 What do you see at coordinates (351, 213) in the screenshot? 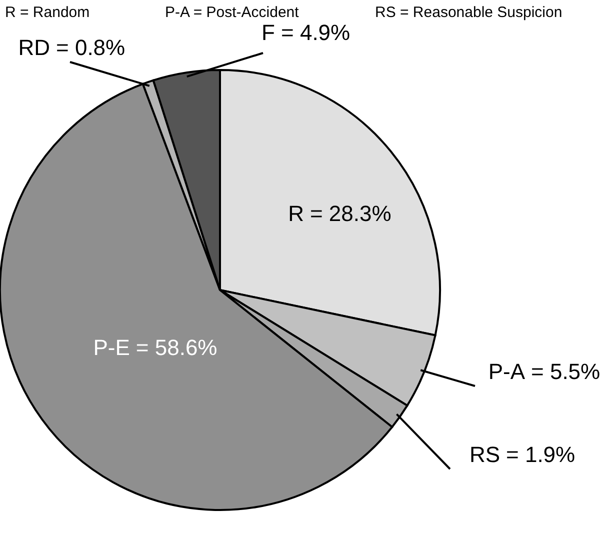
I see `data-label: = 28.3%` at bounding box center [351, 213].